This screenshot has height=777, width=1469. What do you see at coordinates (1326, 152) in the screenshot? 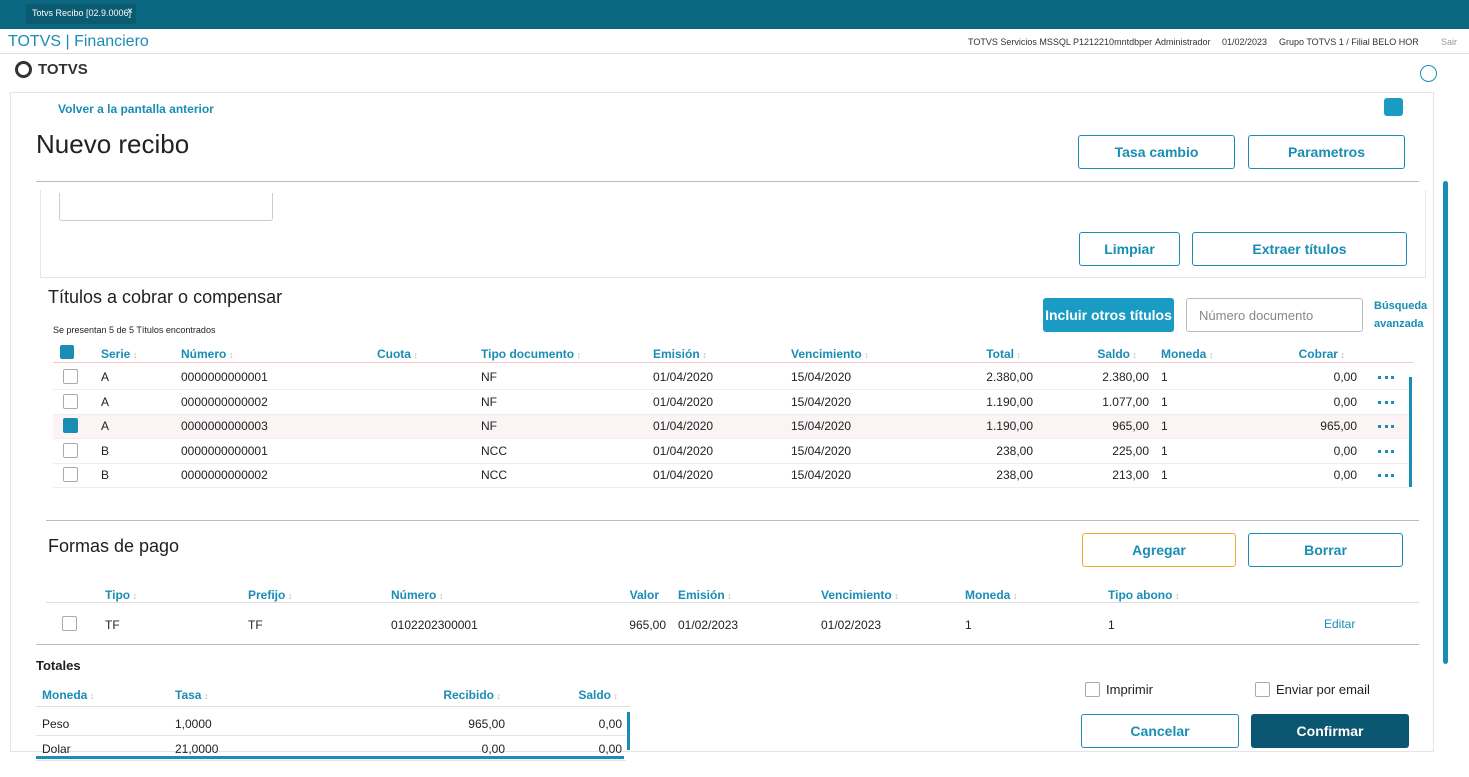
I see `action-button: Parametros` at bounding box center [1326, 152].